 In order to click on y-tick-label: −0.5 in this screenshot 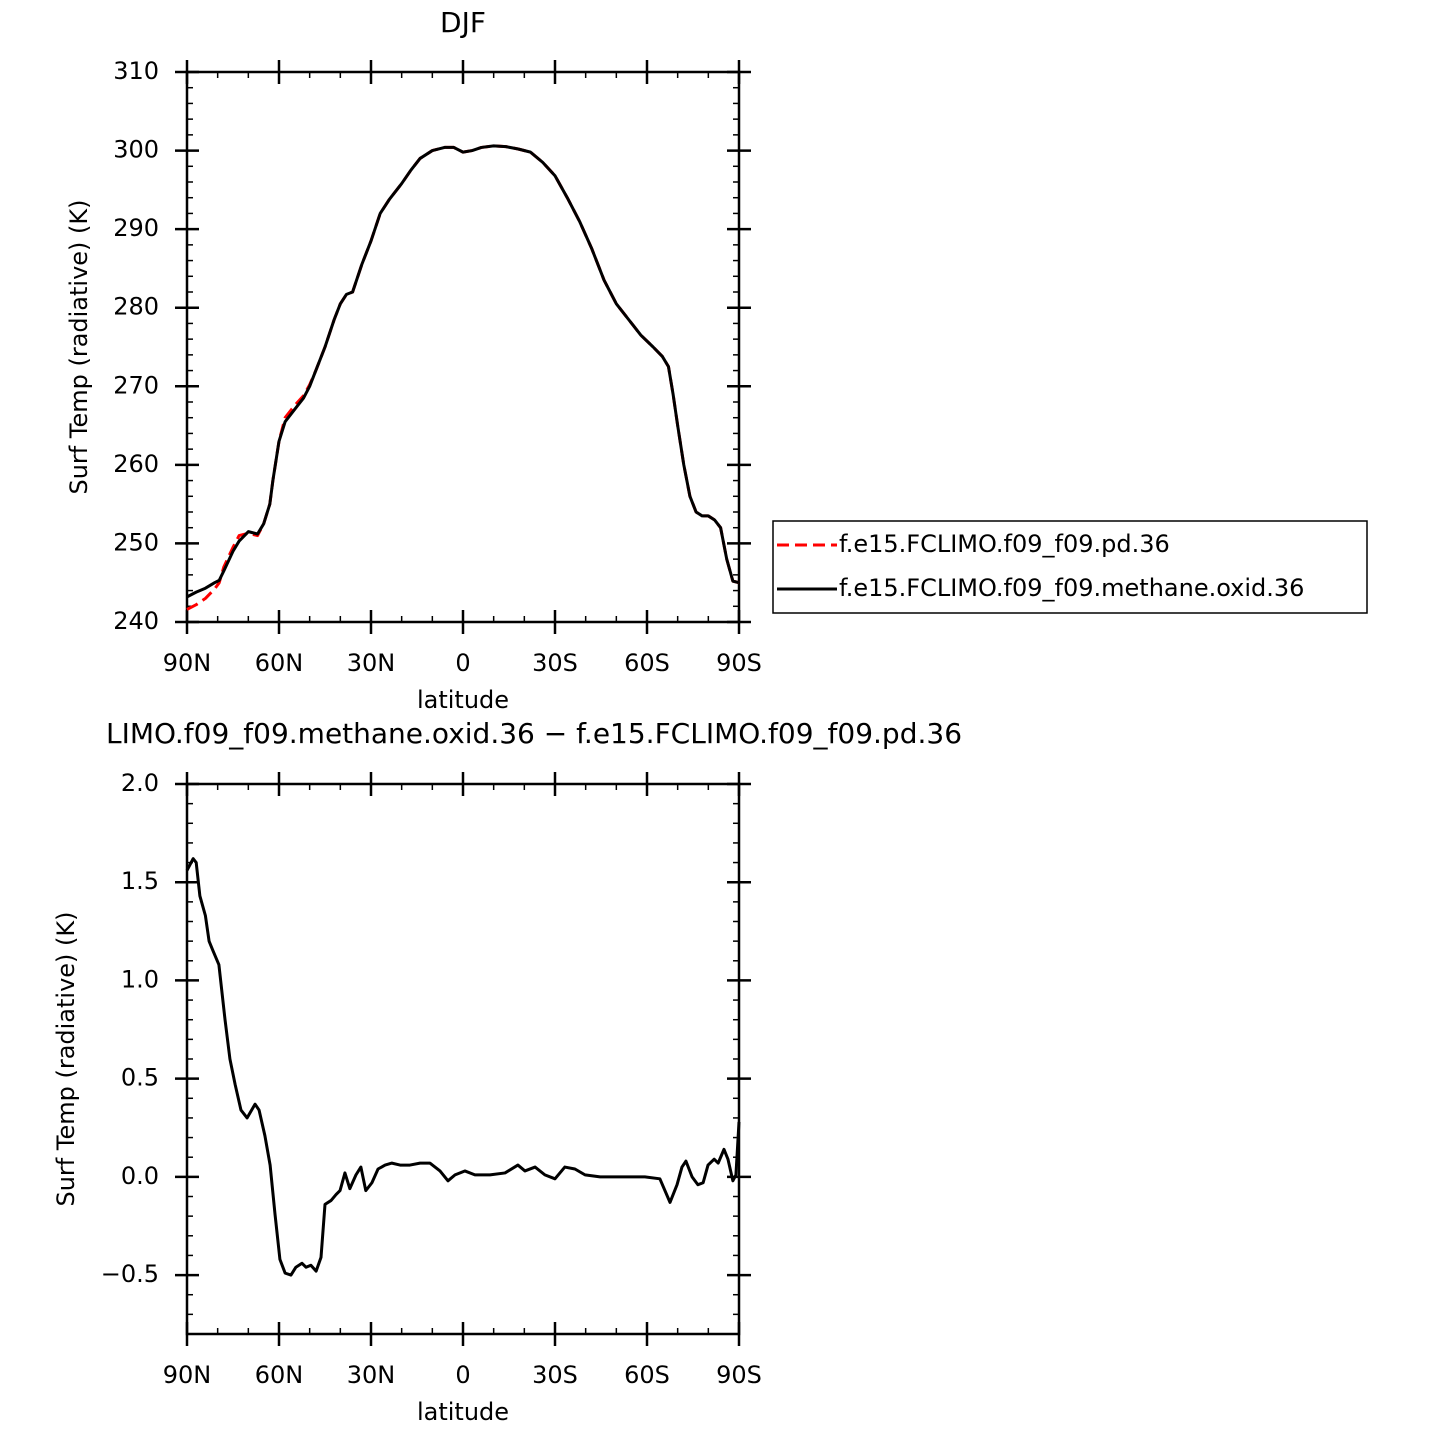, I will do `click(130, 1274)`.